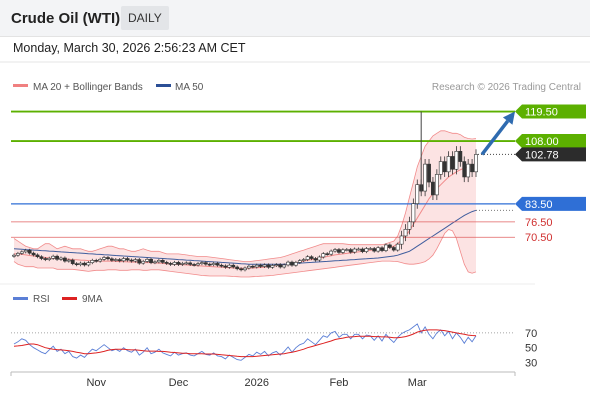 The image size is (590, 405). I want to click on forecast-arrow-head, so click(508, 118).